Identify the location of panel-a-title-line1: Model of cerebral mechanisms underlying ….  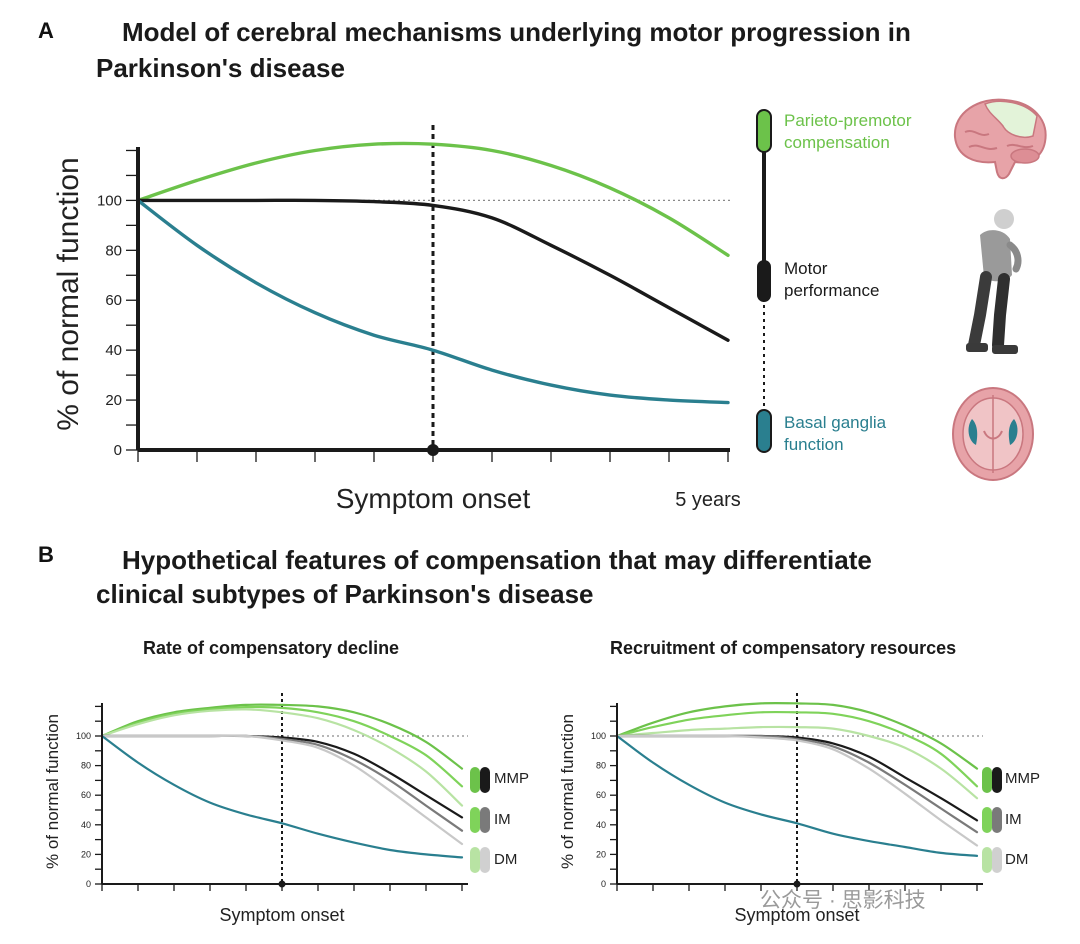
(516, 32).